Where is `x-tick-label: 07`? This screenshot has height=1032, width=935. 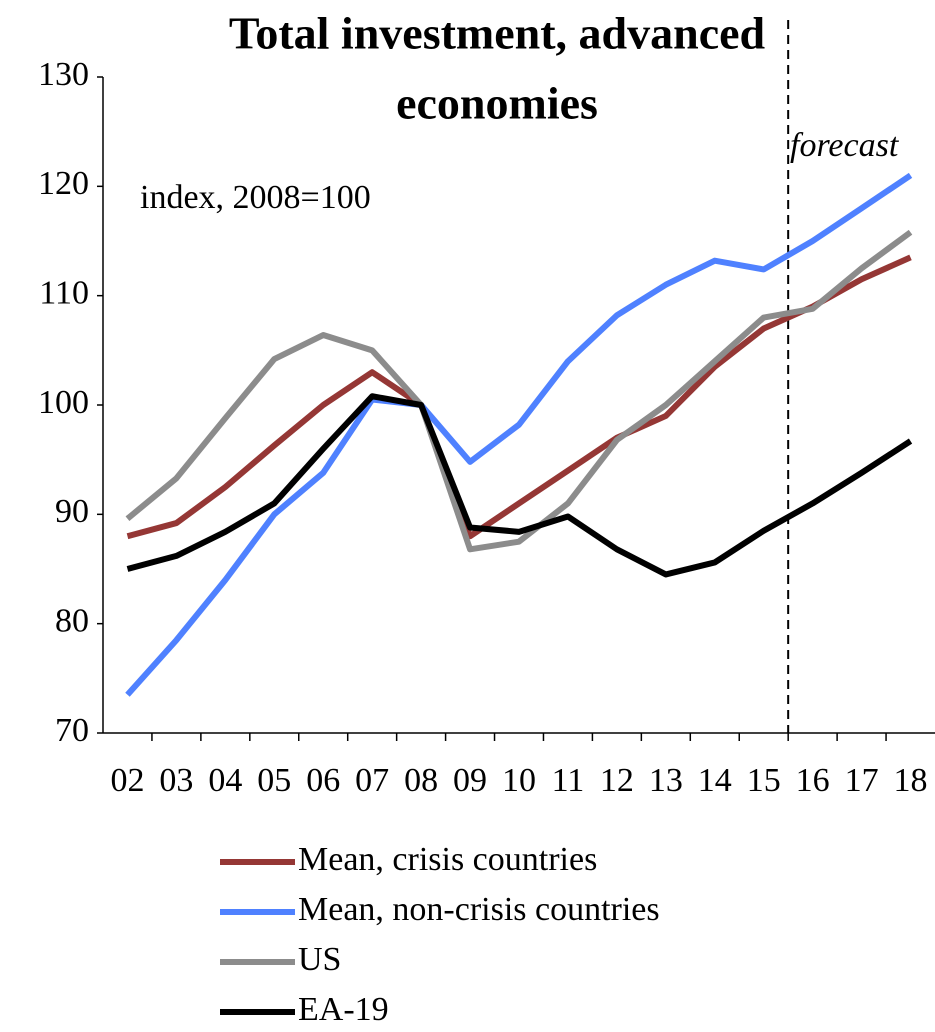
x-tick-label: 07 is located at coordinates (372, 780).